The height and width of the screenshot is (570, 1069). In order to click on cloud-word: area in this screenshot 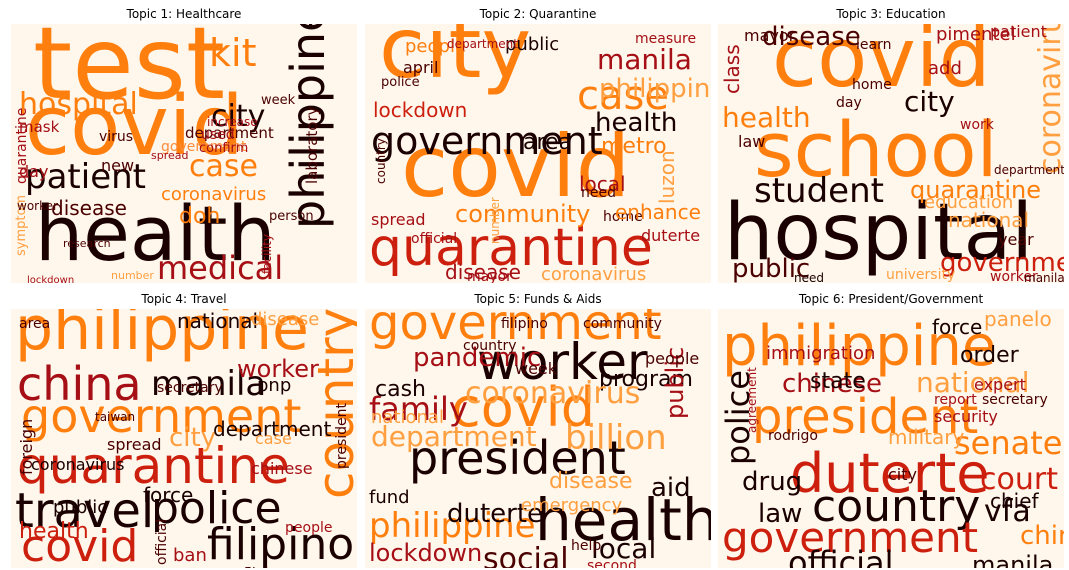, I will do `click(548, 142)`.